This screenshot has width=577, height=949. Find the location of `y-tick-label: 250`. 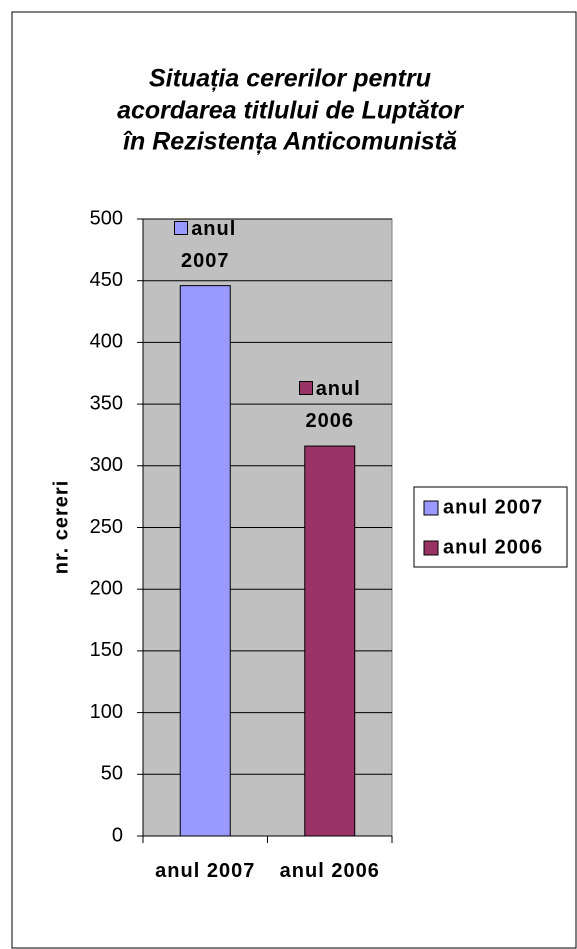

y-tick-label: 250 is located at coordinates (106, 527).